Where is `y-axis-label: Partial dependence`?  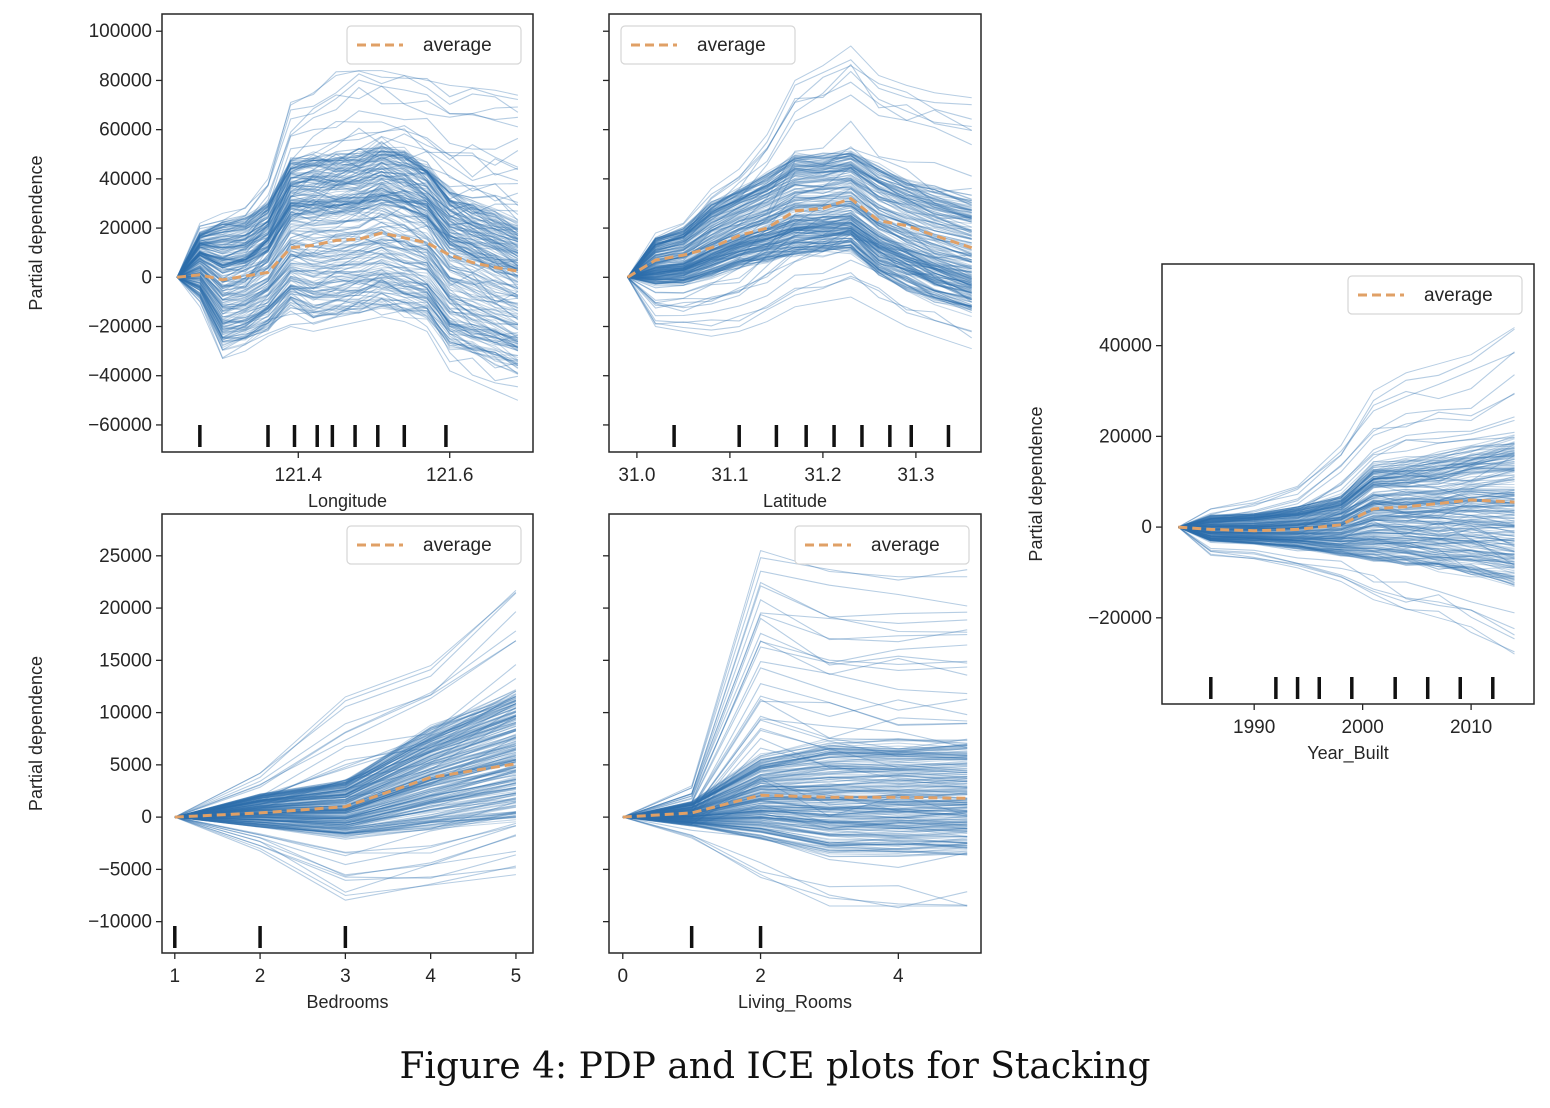
y-axis-label: Partial dependence is located at coordinates (1036, 483).